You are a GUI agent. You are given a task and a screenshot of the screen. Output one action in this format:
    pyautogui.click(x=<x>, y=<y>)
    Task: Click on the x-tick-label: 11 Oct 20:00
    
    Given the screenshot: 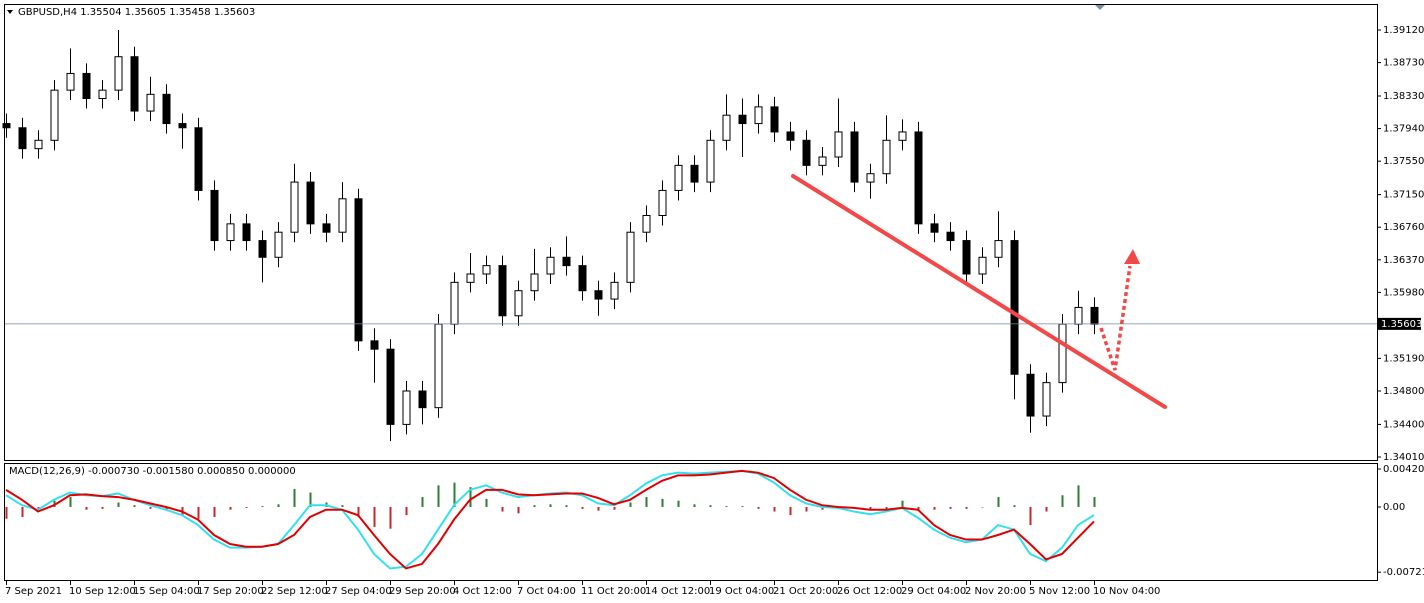 What is the action you would take?
    pyautogui.click(x=613, y=591)
    